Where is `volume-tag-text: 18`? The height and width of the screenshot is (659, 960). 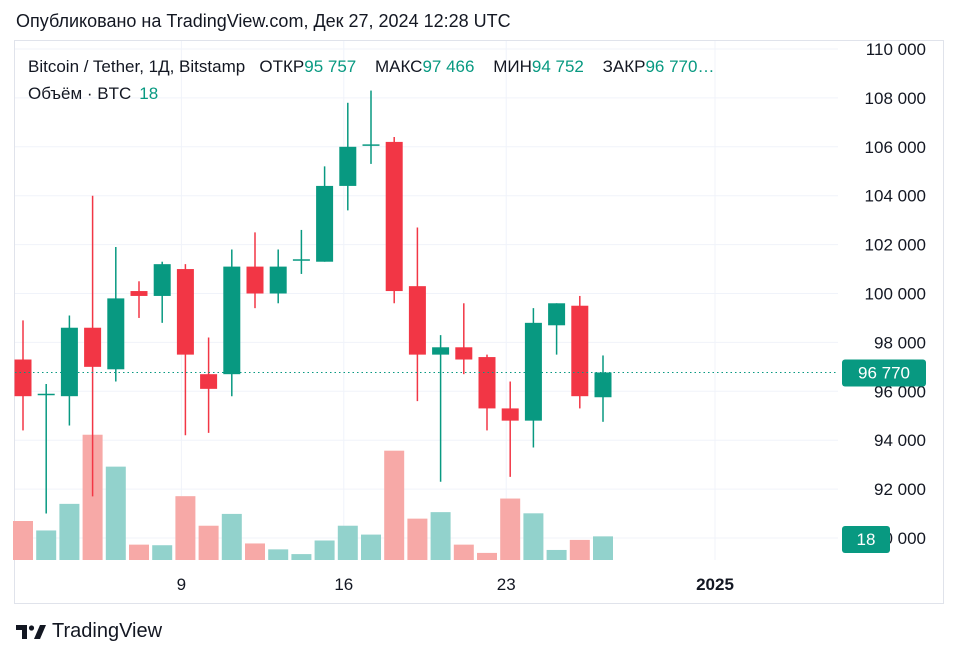
volume-tag-text: 18 is located at coordinates (866, 539).